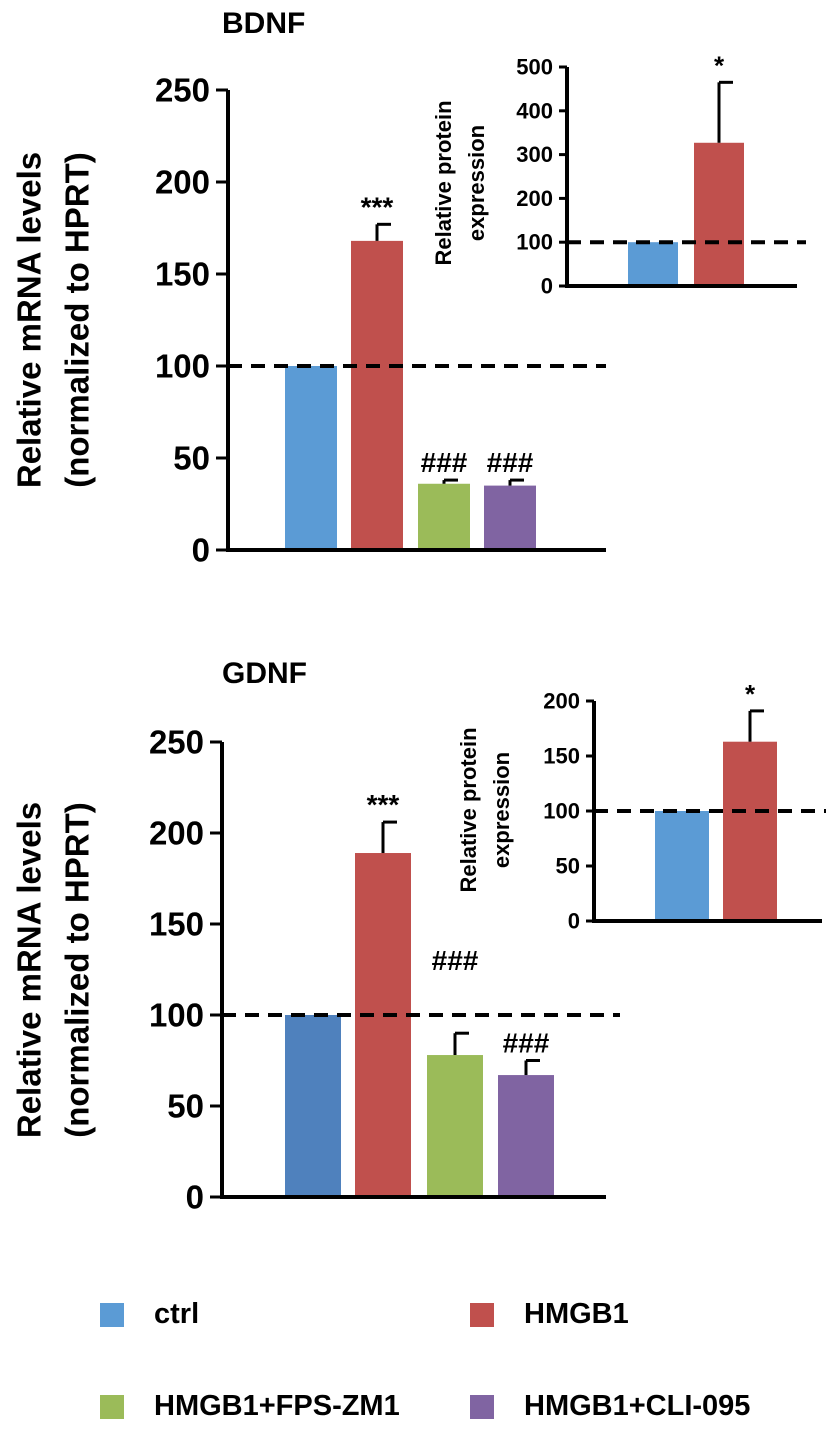 The height and width of the screenshot is (1437, 840). I want to click on chart-gdnf_inset: Relative protein expression * 0 50 100 150 200, so click(641, 806).